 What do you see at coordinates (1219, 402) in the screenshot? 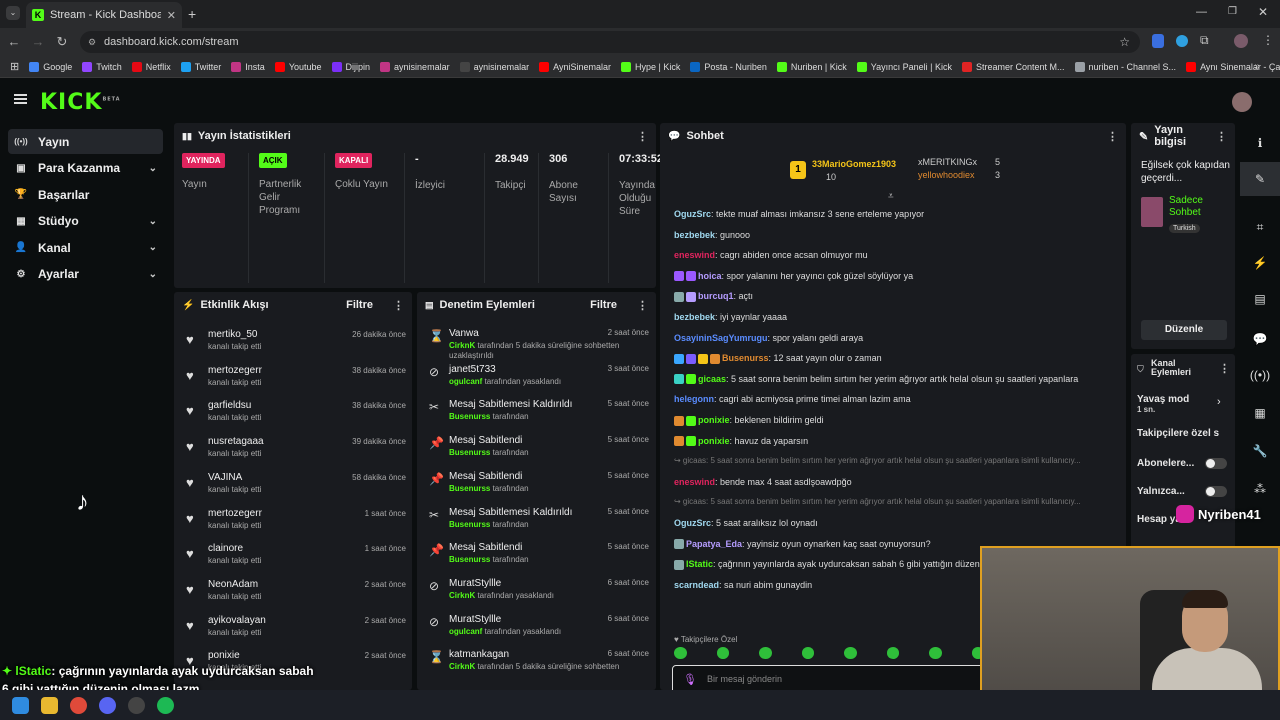
I see `slow-mode-chevron-icon: ›` at bounding box center [1219, 402].